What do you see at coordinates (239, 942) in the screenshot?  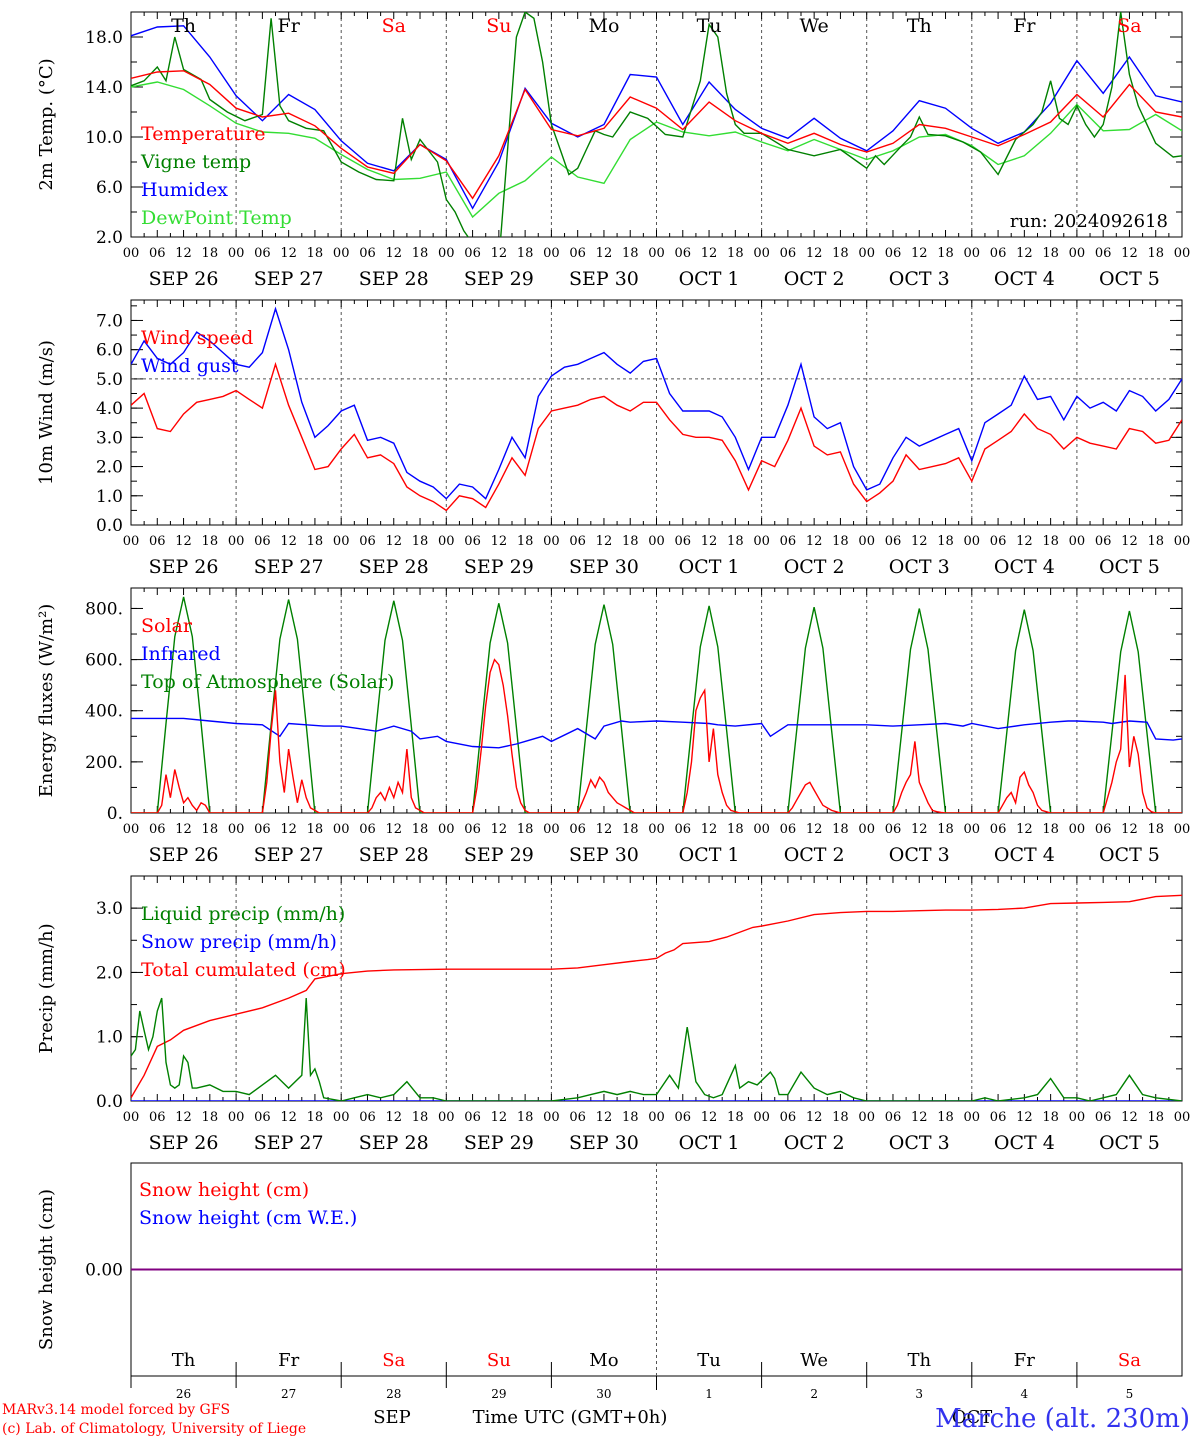 I see `legend-entry-2: Snow precip (mm/h)` at bounding box center [239, 942].